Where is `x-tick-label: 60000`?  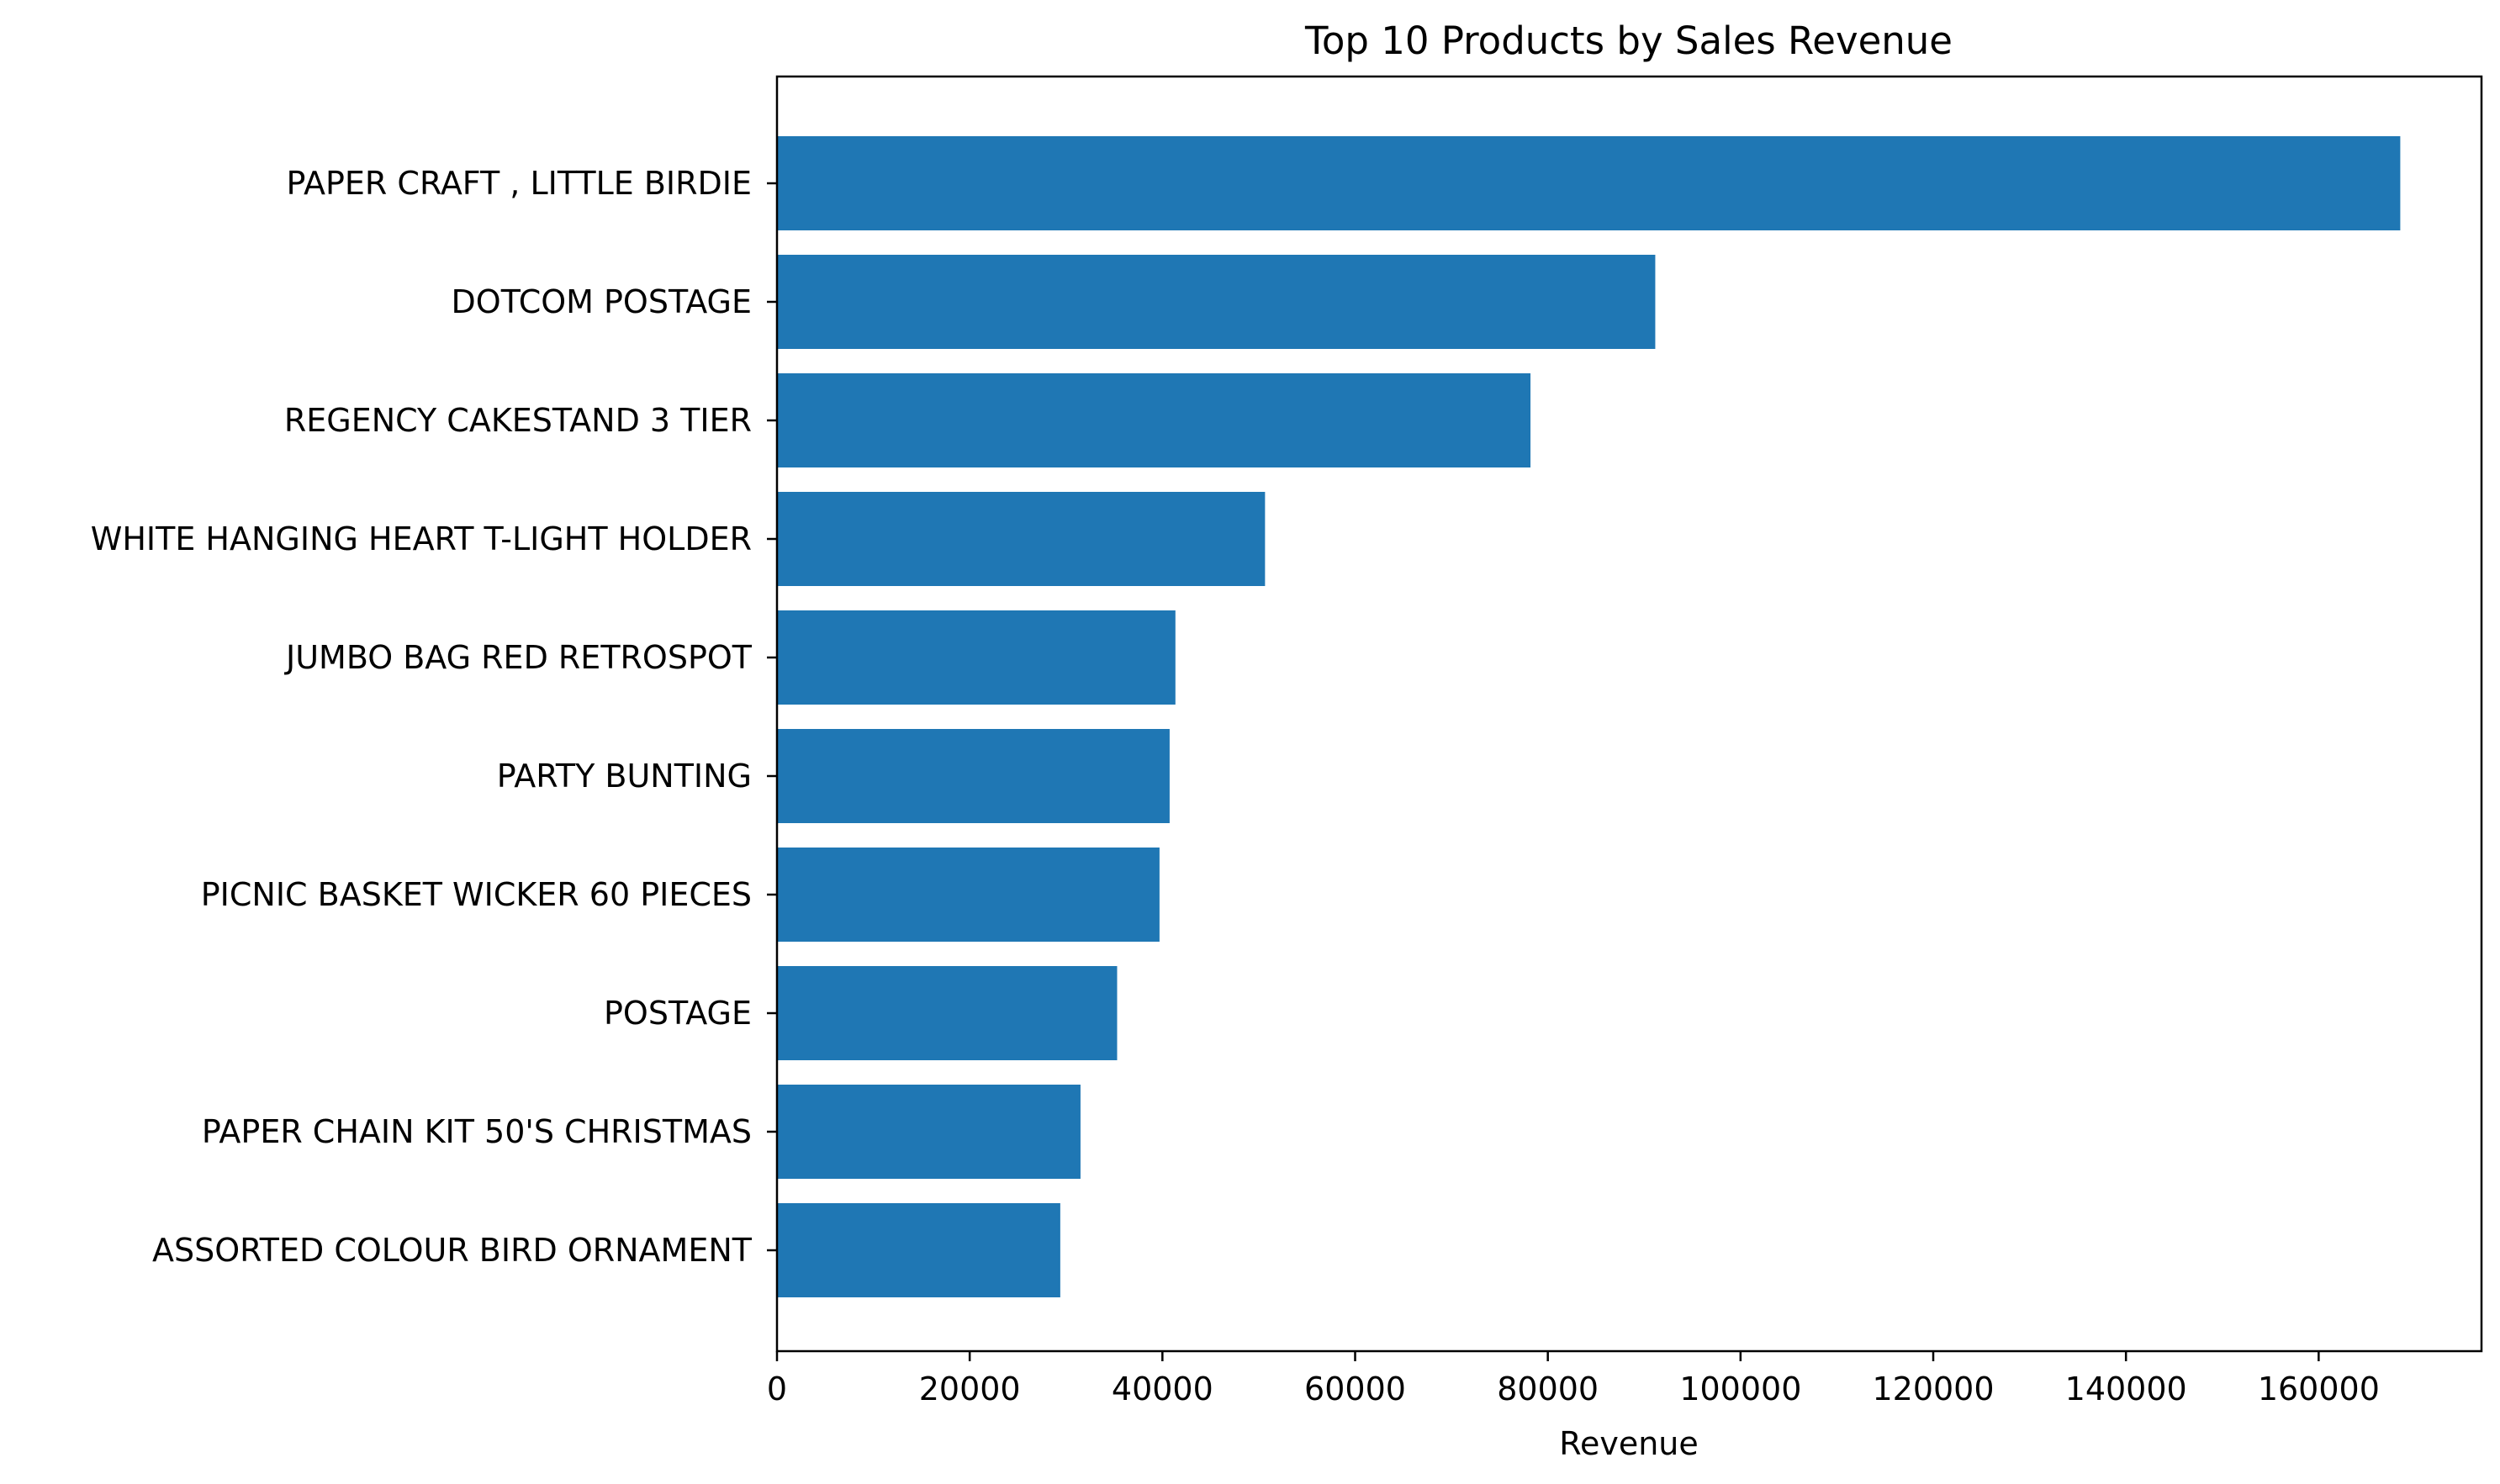 x-tick-label: 60000 is located at coordinates (1355, 1388).